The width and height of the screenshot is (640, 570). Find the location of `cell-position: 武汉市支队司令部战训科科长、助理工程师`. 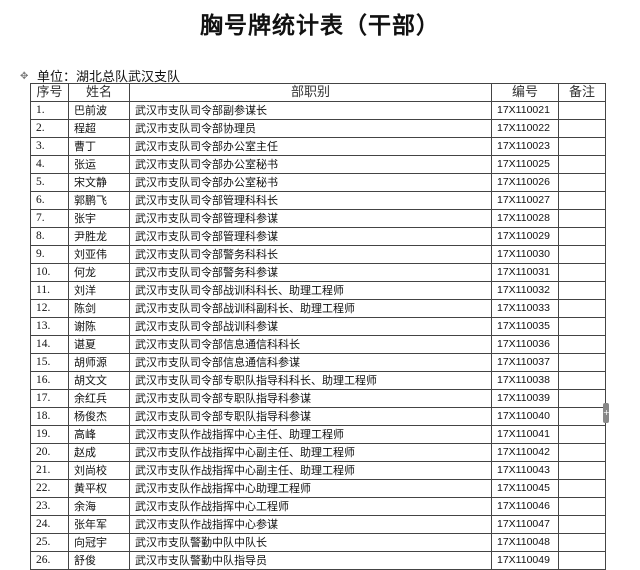

cell-position: 武汉市支队司令部战训科科长、助理工程师 is located at coordinates (310, 290).